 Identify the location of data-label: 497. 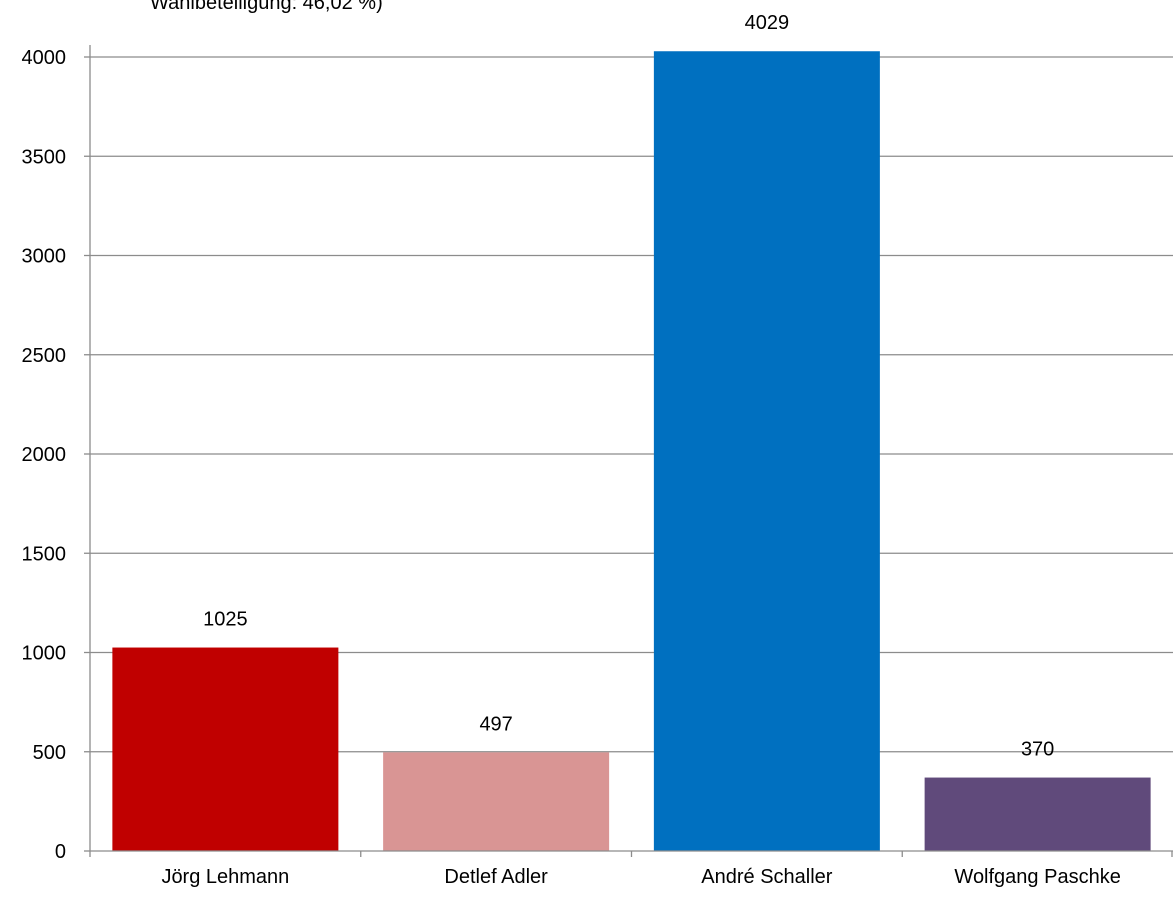
(495, 724).